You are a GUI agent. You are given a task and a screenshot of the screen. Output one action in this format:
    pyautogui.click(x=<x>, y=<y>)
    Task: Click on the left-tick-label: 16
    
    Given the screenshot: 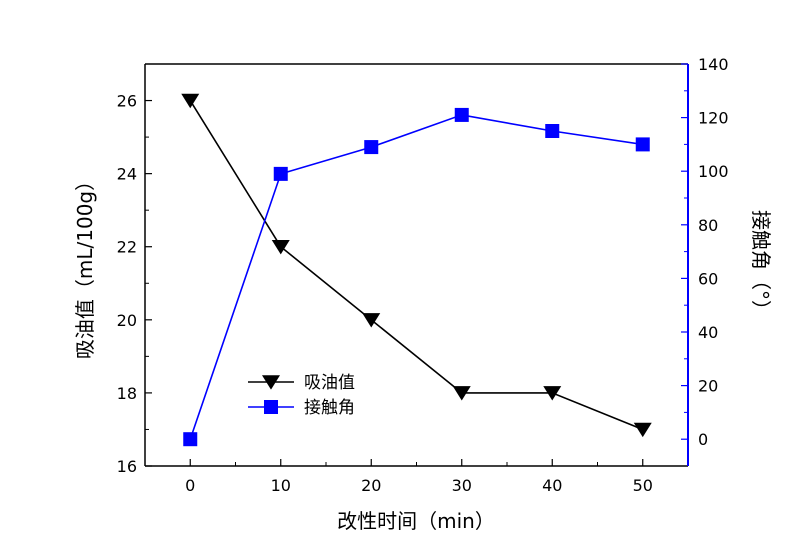 What is the action you would take?
    pyautogui.click(x=127, y=466)
    